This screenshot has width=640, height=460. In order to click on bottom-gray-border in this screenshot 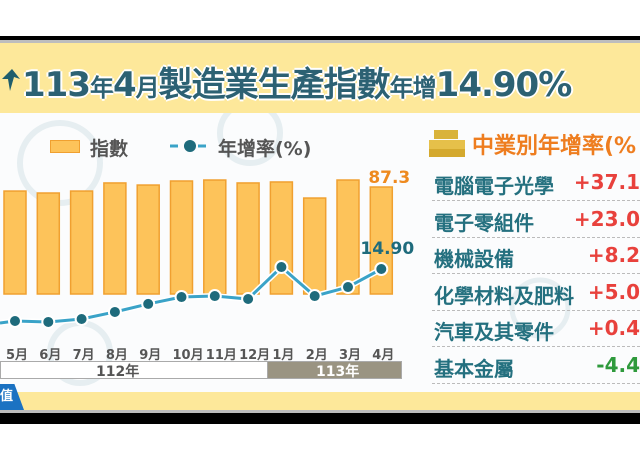, I will do `click(320, 411)`.